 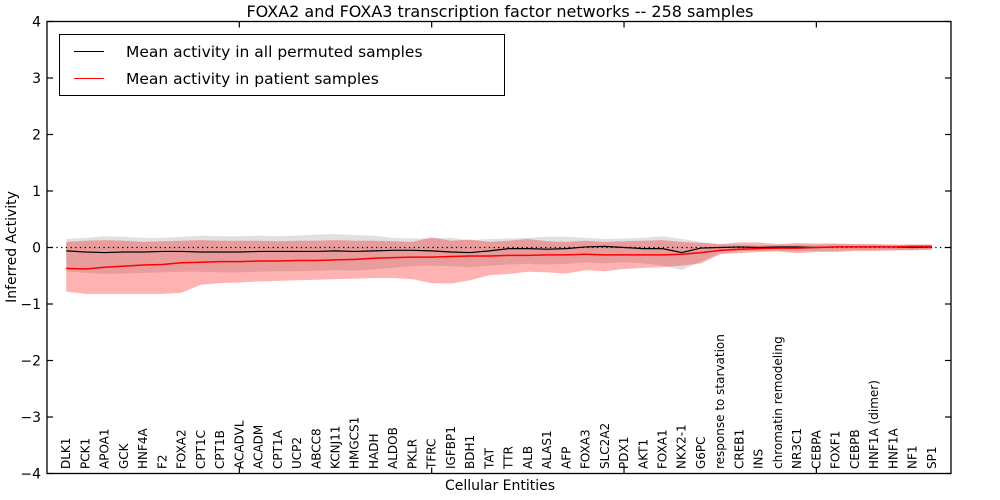 What do you see at coordinates (500, 486) in the screenshot?
I see `x-axis-label: Cellular Entities` at bounding box center [500, 486].